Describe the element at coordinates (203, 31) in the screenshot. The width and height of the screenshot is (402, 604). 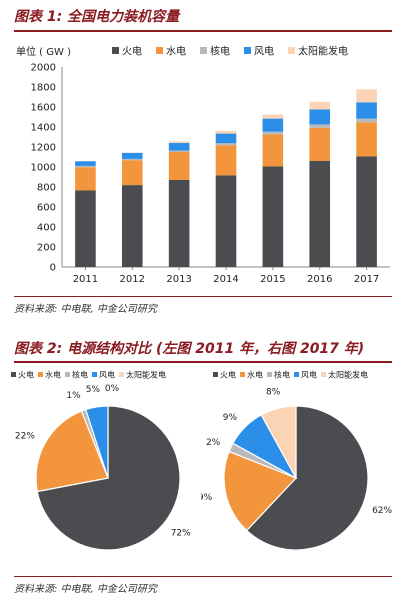
I see `figure1-top-rule` at that location.